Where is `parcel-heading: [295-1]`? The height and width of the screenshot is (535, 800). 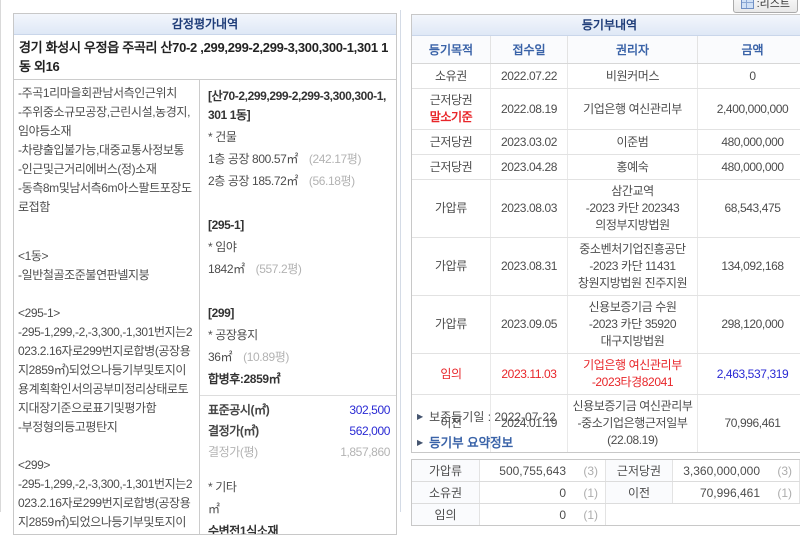 parcel-heading: [295-1] is located at coordinates (226, 225).